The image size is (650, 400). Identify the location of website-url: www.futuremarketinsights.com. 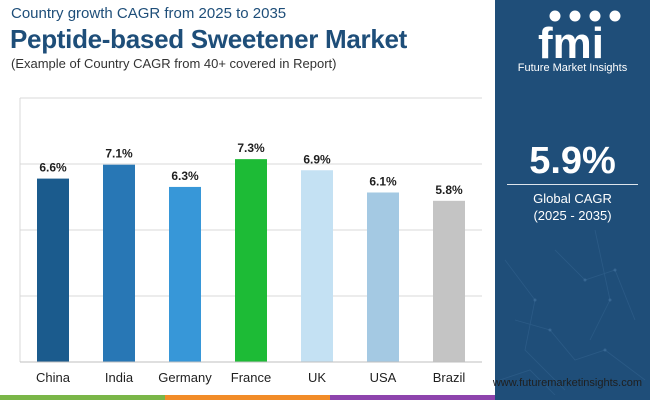
(567, 383).